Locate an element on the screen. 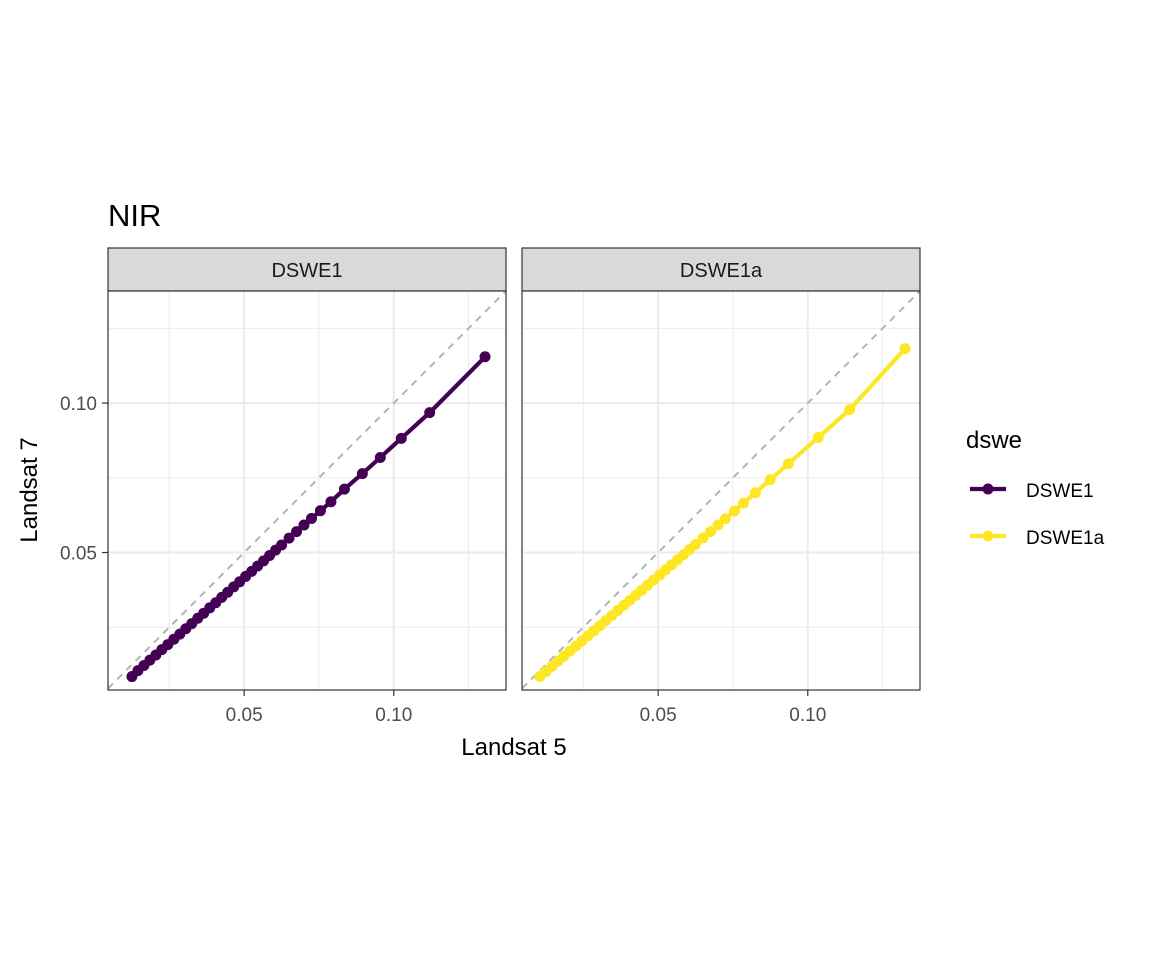  y-tick-label: 0.10 is located at coordinates (78, 404).